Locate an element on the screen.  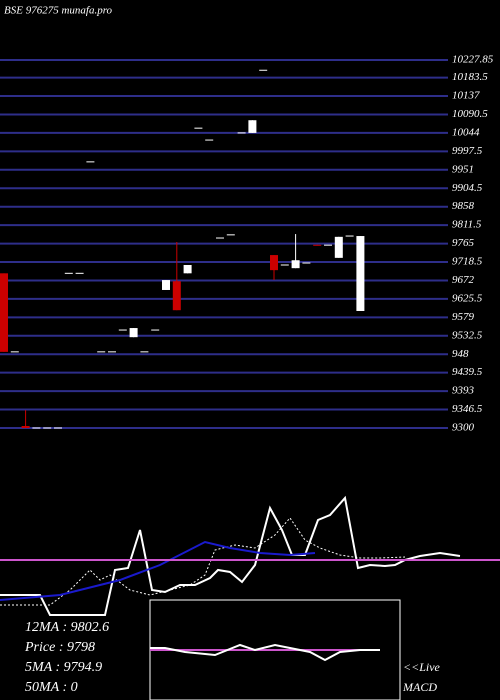
y-tick-label: 9300 is located at coordinates (463, 428).